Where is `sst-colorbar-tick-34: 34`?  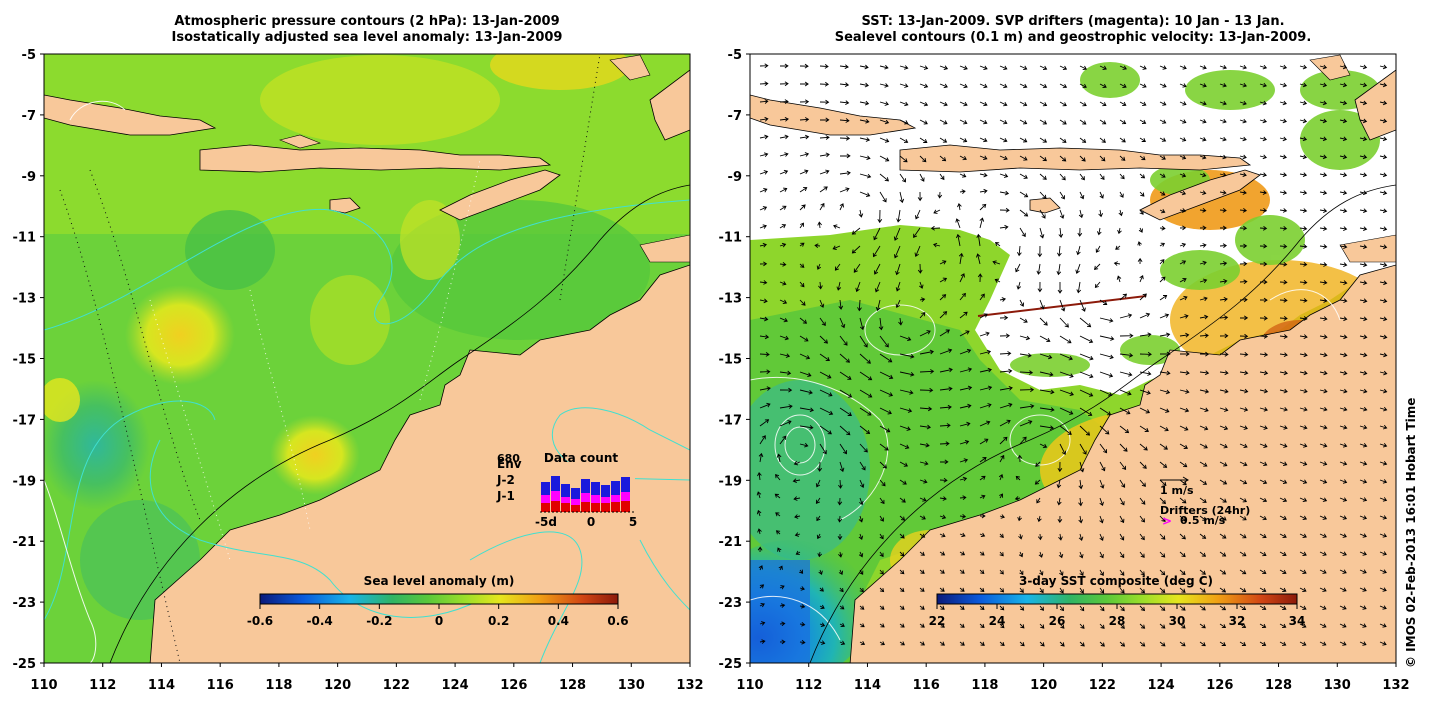 sst-colorbar-tick-34: 34 is located at coordinates (1297, 621).